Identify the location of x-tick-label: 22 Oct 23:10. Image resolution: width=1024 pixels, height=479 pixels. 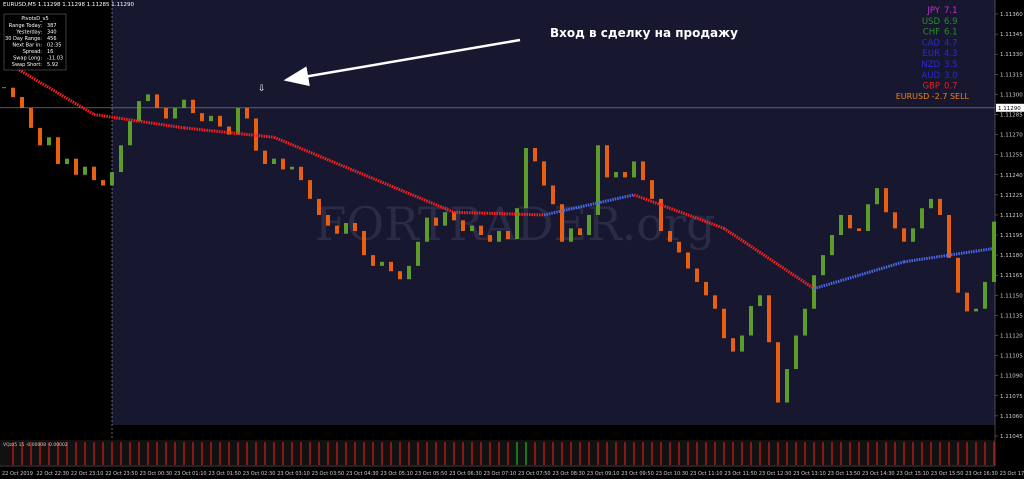
(87, 474).